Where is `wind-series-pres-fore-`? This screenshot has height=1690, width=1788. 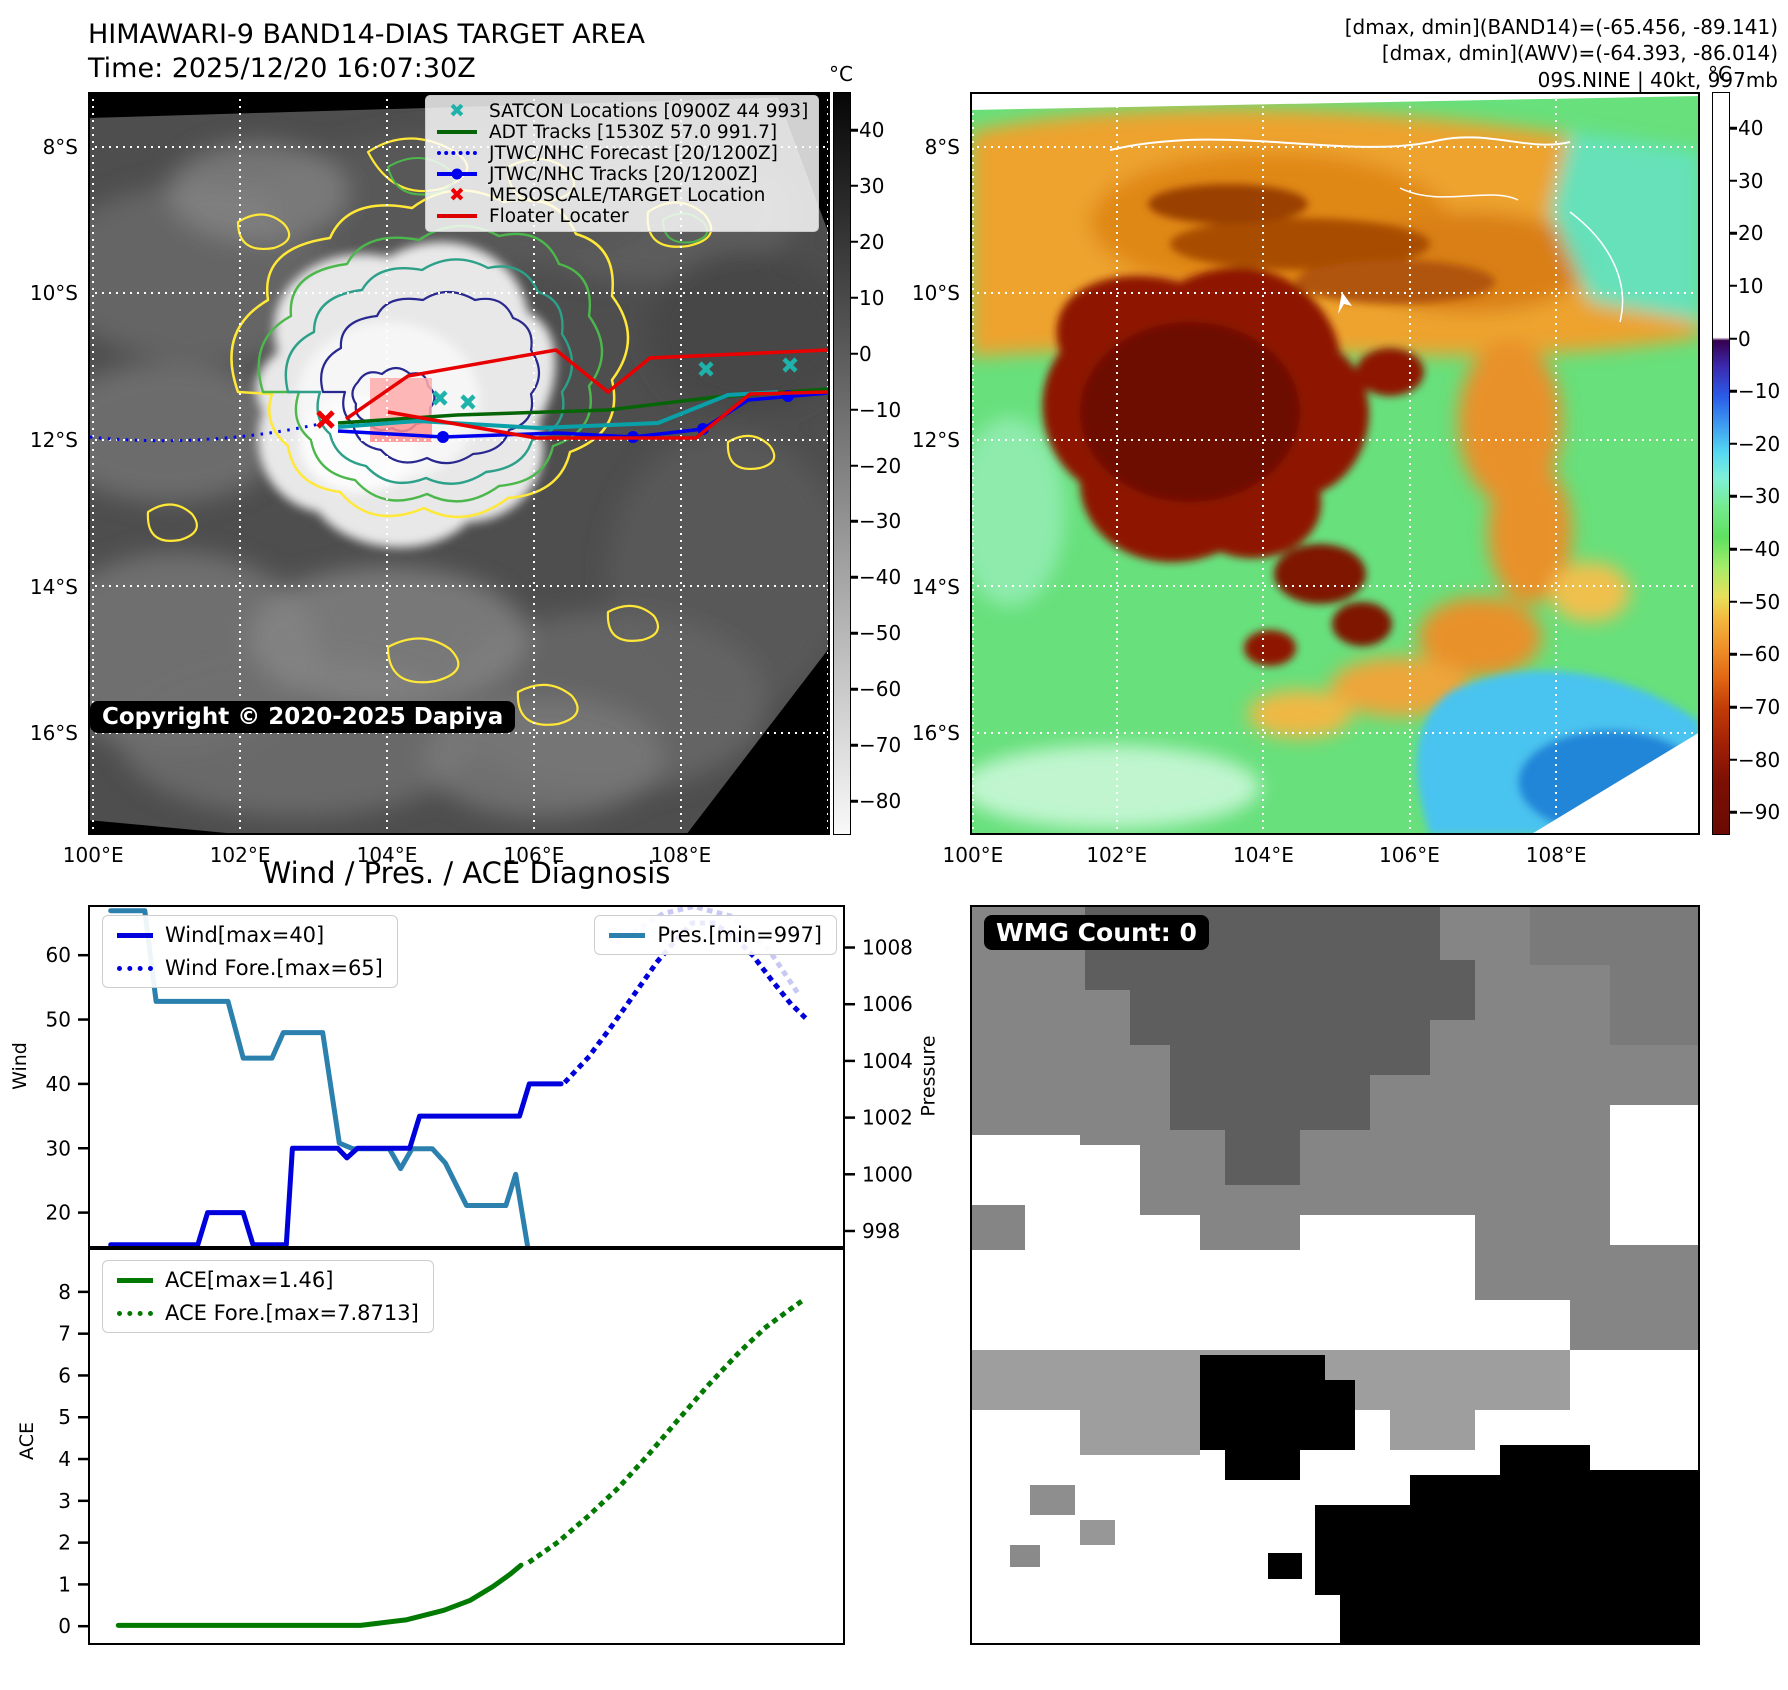
wind-series-pres-fore- is located at coordinates (709, 952).